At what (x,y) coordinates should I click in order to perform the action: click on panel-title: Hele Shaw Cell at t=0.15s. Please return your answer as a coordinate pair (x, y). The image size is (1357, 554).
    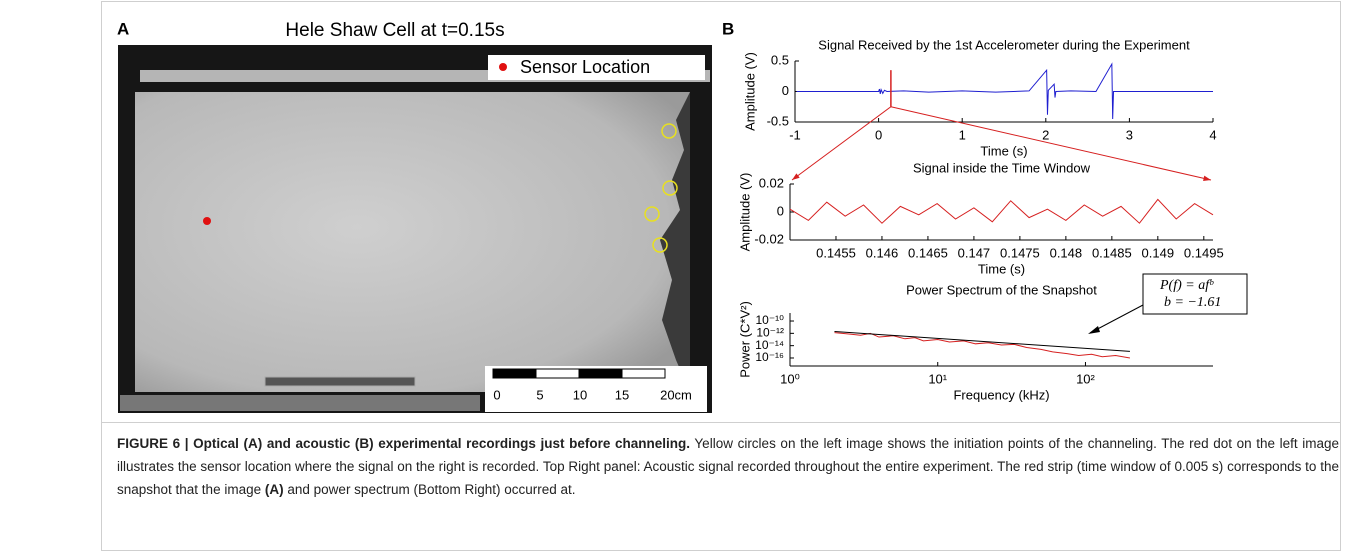
    Looking at the image, I should click on (394, 30).